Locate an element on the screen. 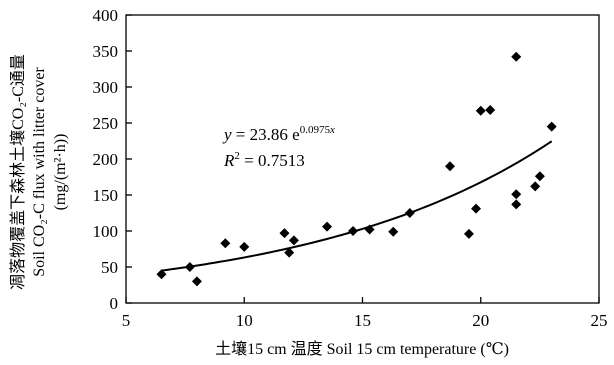 This screenshot has width=614, height=365. eq-exponent-var: x is located at coordinates (332, 130).